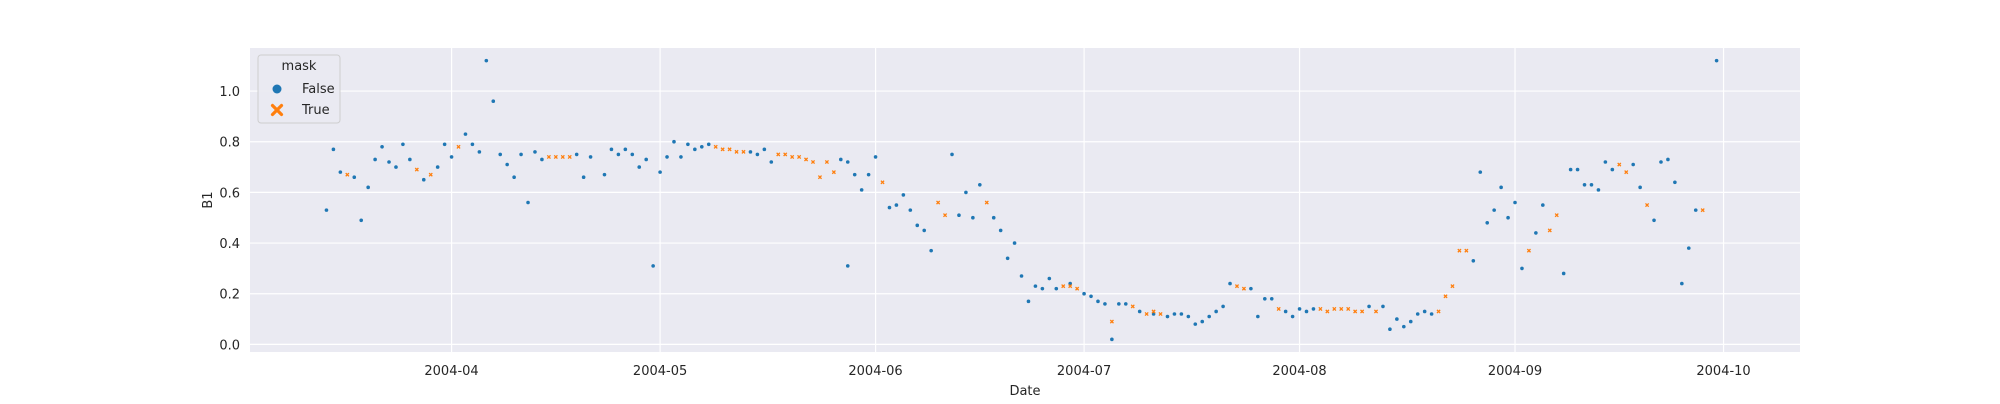 The width and height of the screenshot is (2000, 404). I want to click on y-tick-label: 0.4, so click(229, 244).